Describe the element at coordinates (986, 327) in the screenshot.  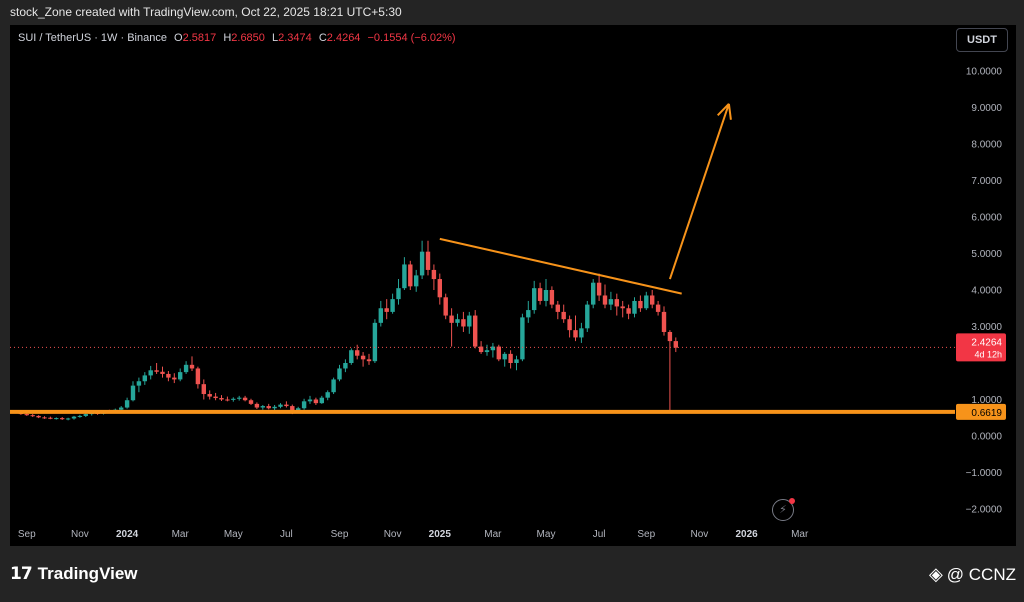
I see `y-tick-label: 3.0000` at that location.